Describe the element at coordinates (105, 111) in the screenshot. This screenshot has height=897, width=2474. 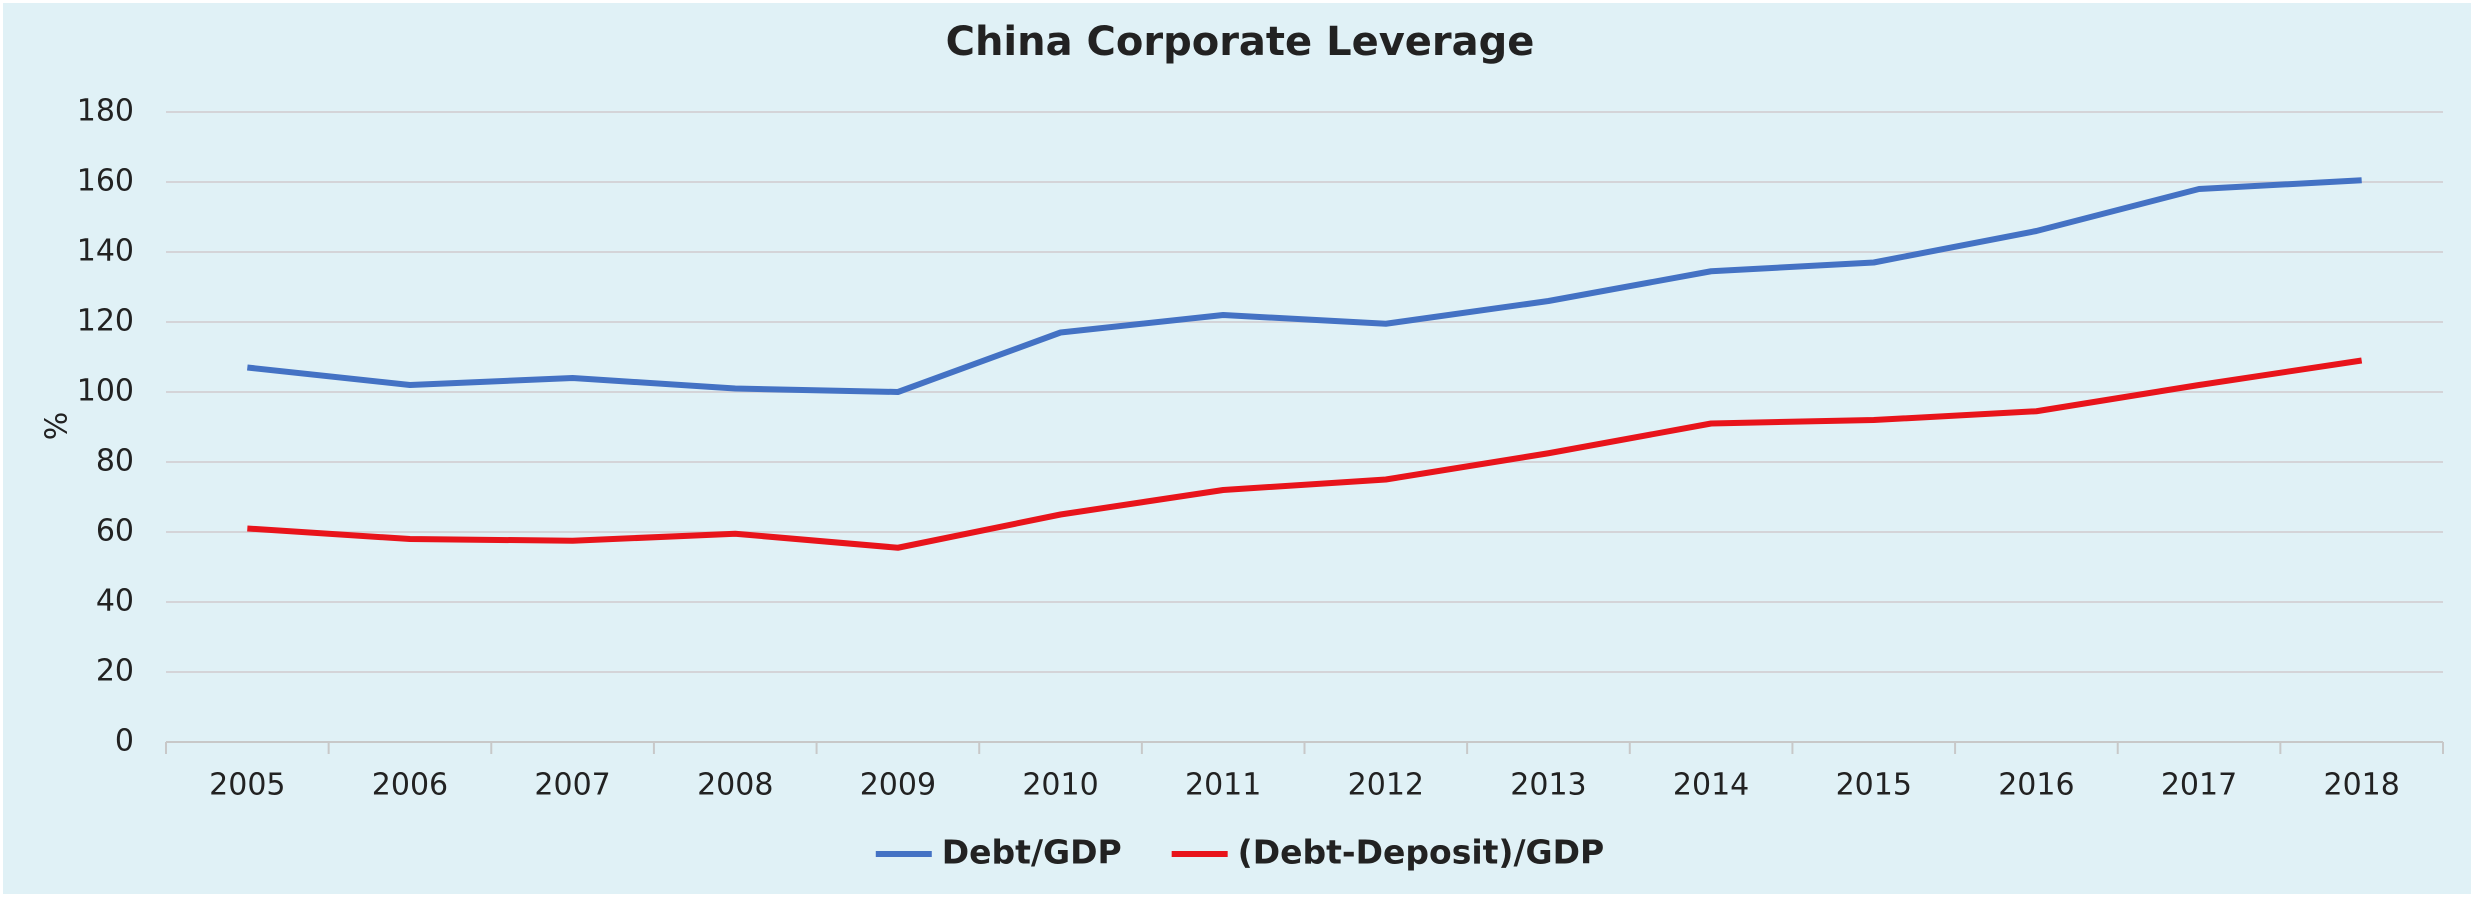
I see `y-tick-label: 180` at that location.